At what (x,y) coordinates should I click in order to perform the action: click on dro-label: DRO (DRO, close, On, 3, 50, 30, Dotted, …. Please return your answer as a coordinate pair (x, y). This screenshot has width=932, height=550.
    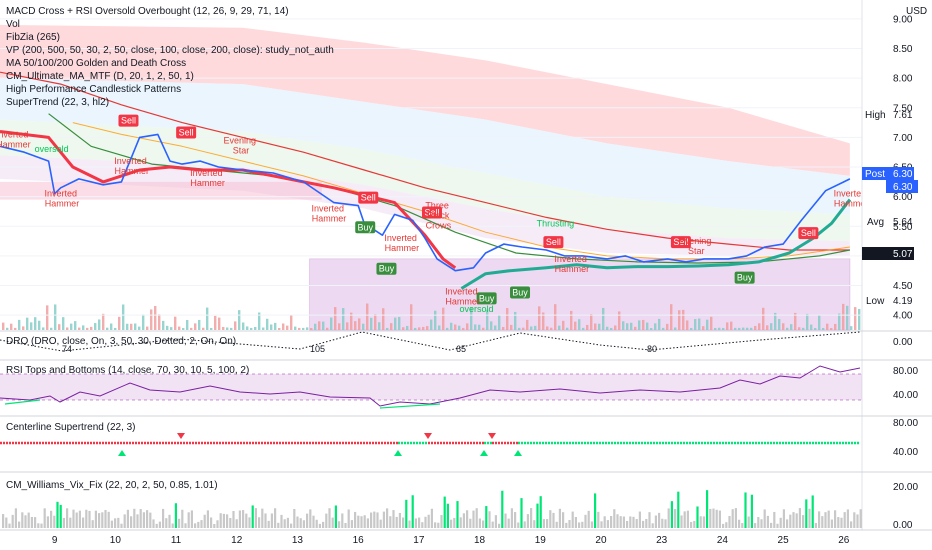
    Looking at the image, I should click on (121, 341).